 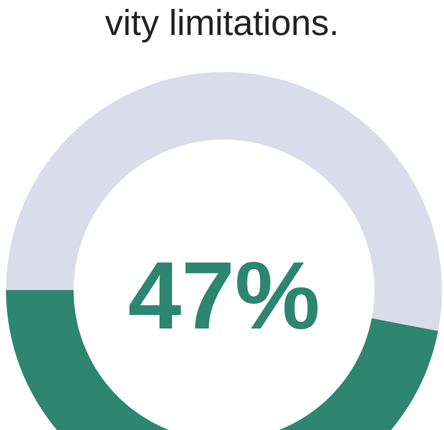 What do you see at coordinates (222, 23) in the screenshot?
I see `chart-title: vity limitations.` at bounding box center [222, 23].